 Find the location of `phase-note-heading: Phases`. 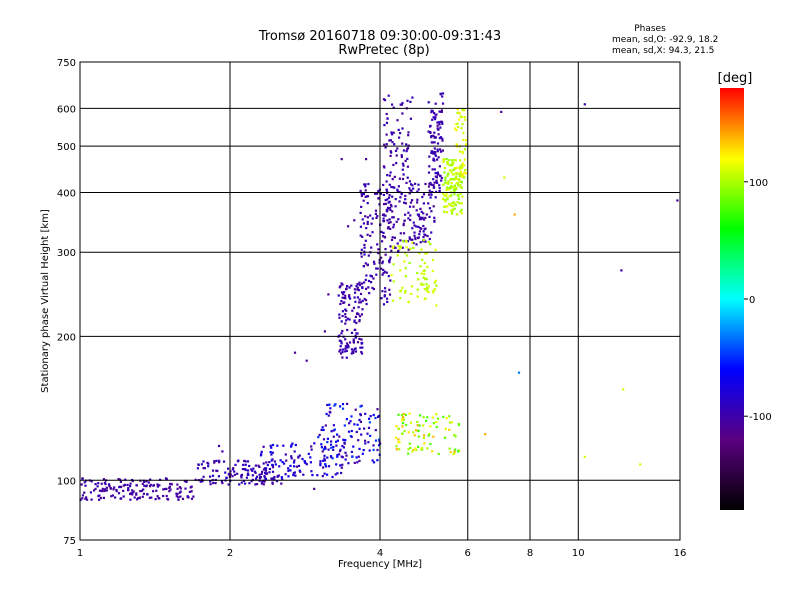

phase-note-heading: Phases is located at coordinates (650, 29).